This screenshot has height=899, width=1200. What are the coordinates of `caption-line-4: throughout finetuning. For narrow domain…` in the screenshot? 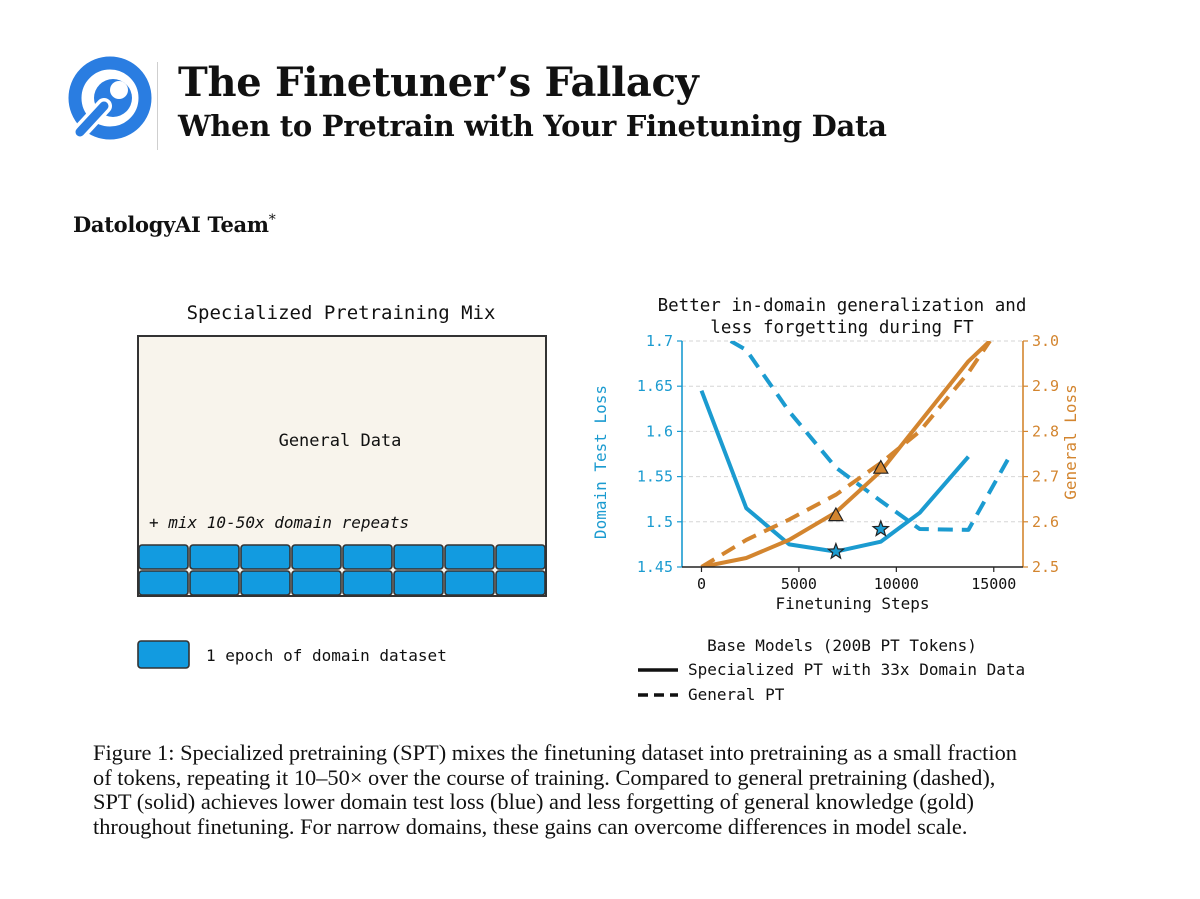 It's located at (530, 826).